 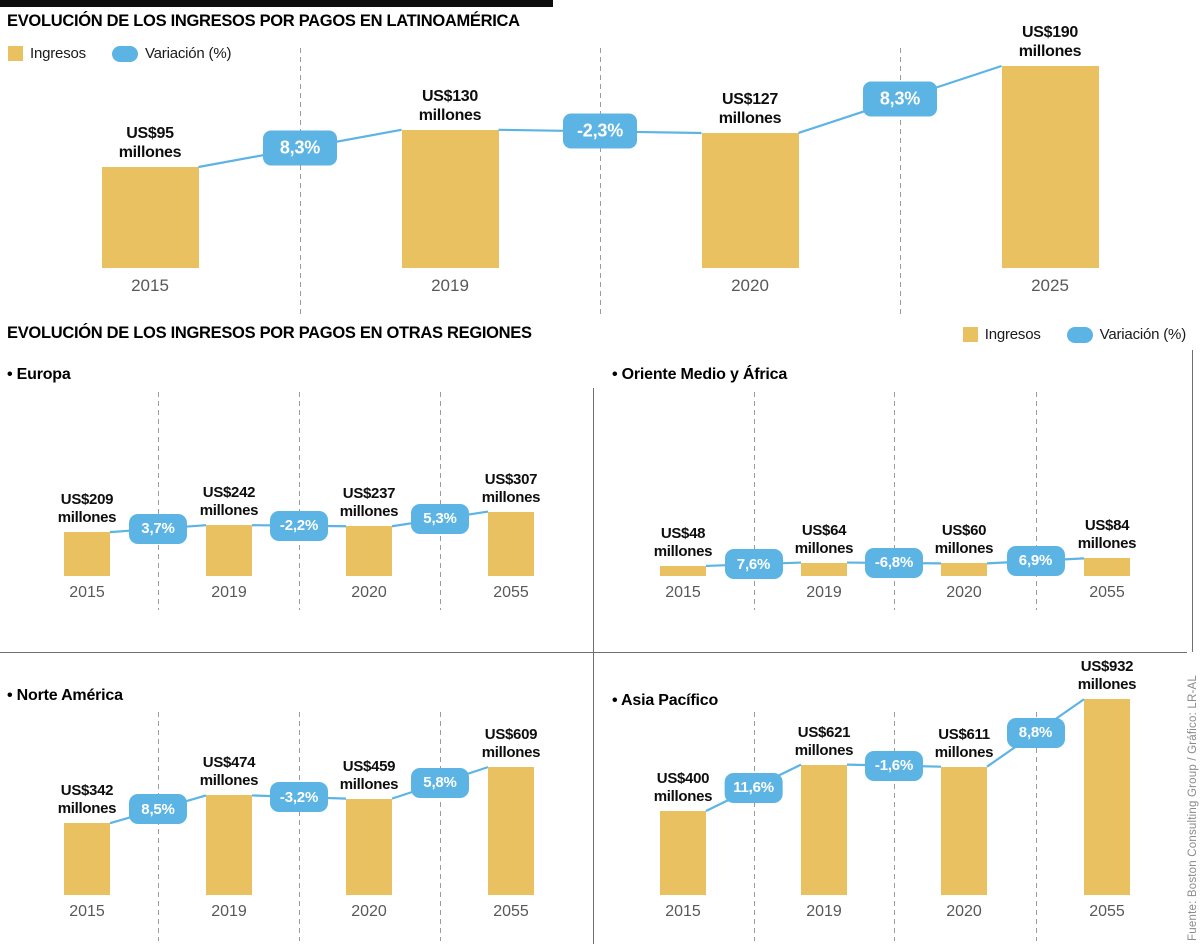 I want to click on value-label-oriente-2019: US$64 millones, so click(x=824, y=539).